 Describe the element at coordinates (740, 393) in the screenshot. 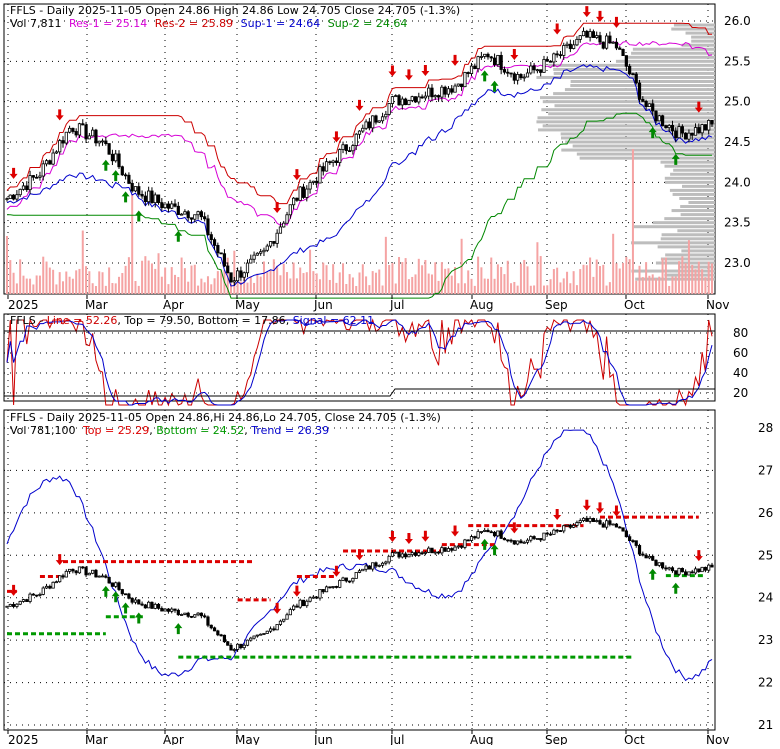

I see `stoch-tick-label: 20` at that location.